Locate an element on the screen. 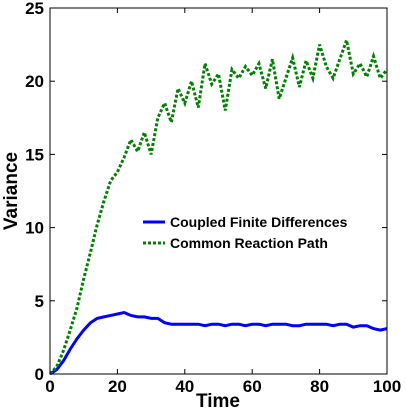 The image size is (406, 416). x-tick-label: 100 is located at coordinates (387, 386).